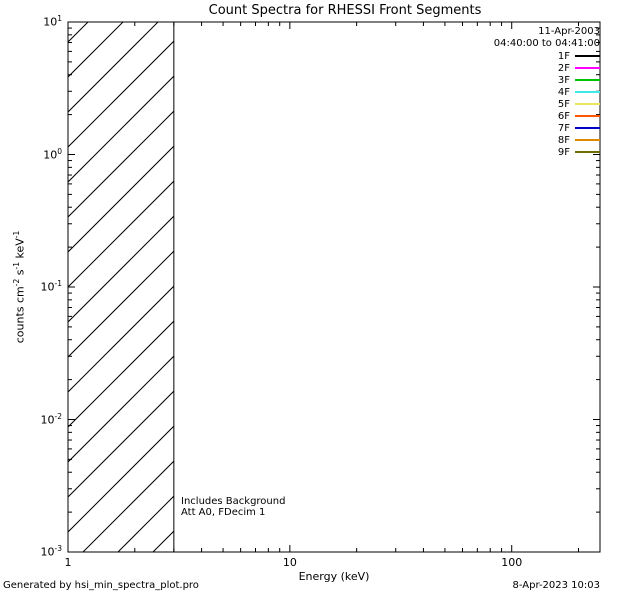 The width and height of the screenshot is (640, 600). I want to click on legend-entry: 4F, so click(547, 92).